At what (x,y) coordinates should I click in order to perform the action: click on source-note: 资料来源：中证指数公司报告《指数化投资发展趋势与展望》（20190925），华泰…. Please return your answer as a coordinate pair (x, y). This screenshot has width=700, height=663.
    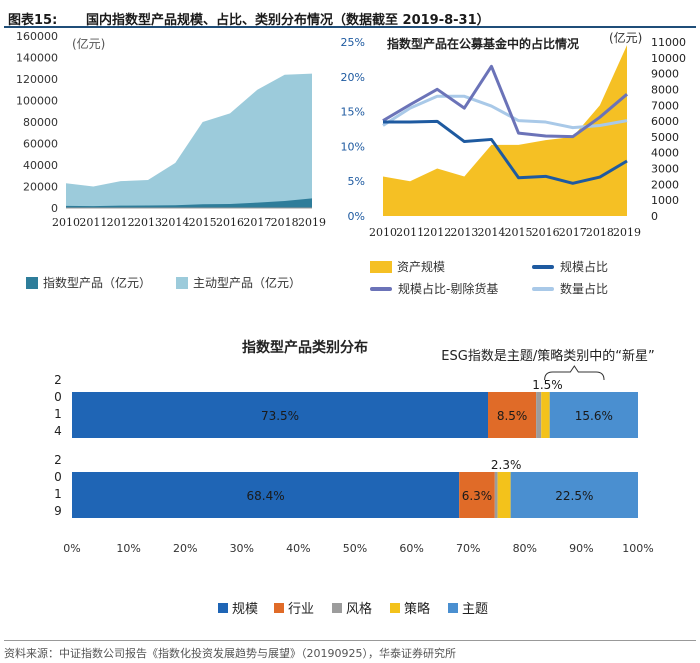
    Looking at the image, I should click on (350, 650).